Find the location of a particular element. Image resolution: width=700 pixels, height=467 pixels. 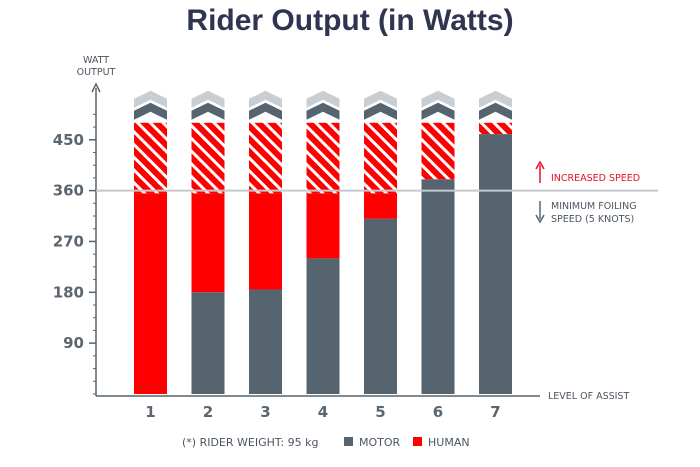

y-tick-label: 450 is located at coordinates (68, 140).